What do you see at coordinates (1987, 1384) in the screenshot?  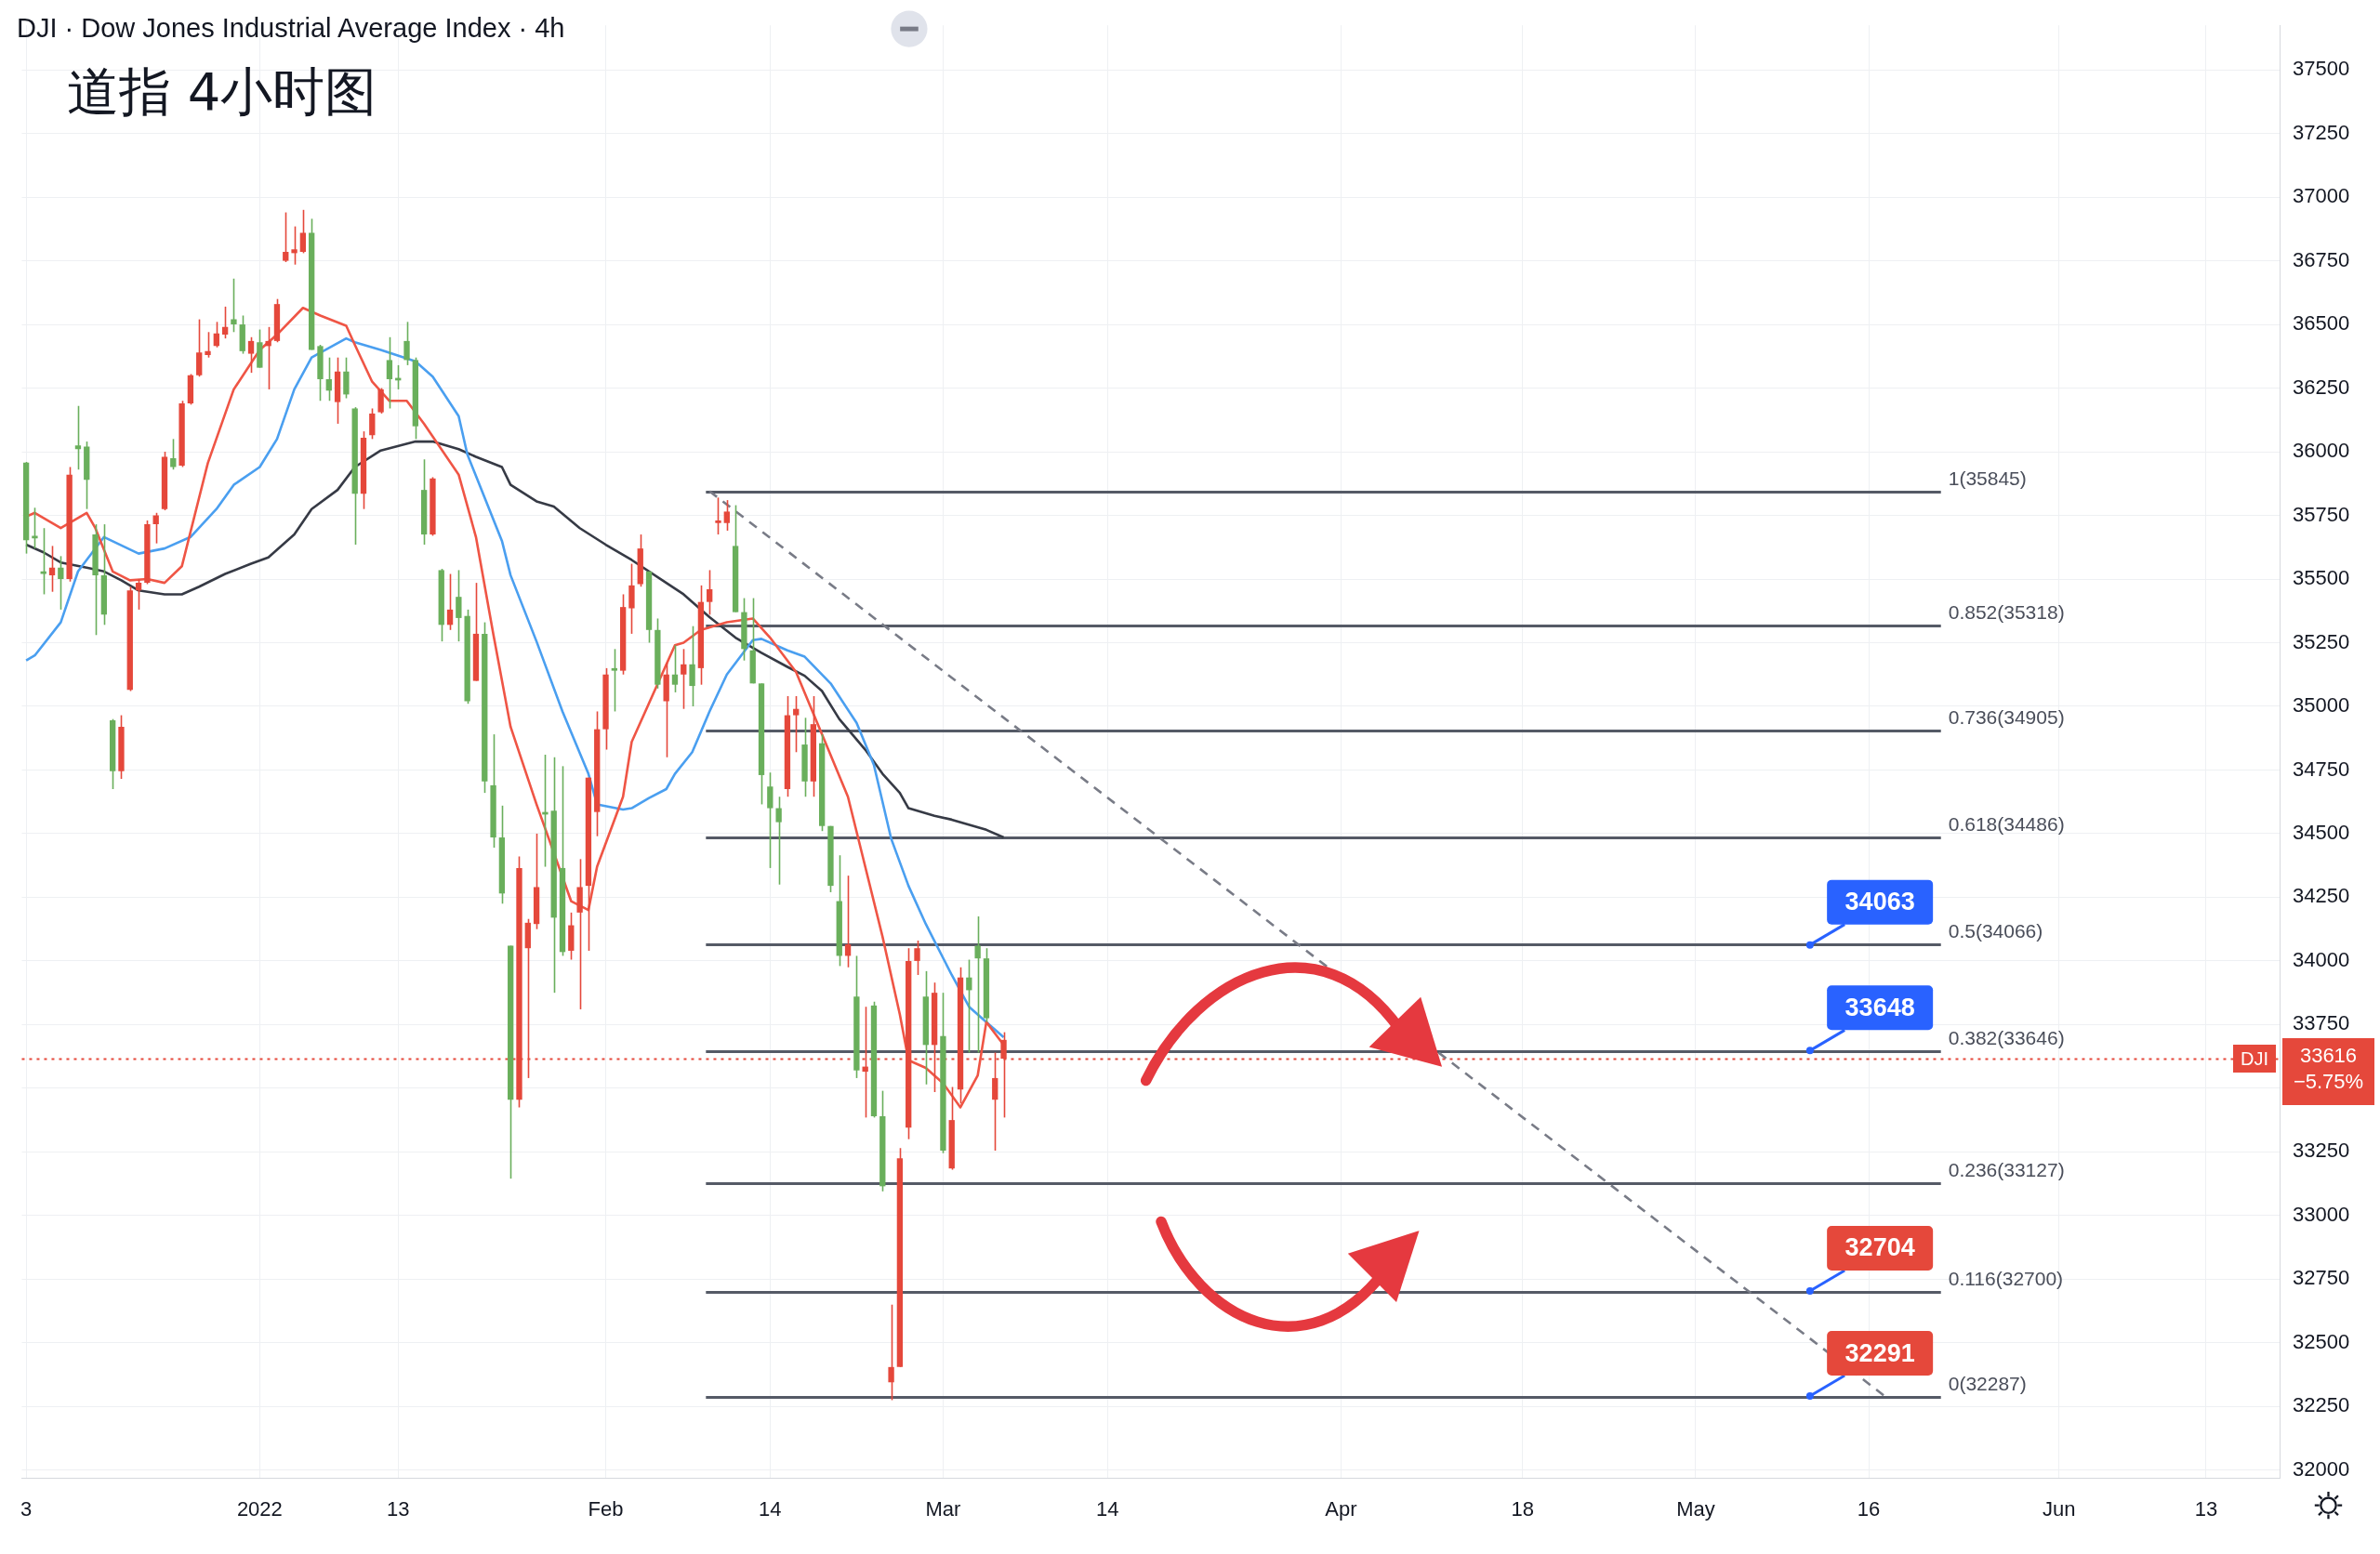 I see `ref-line-label: 0(32287)` at bounding box center [1987, 1384].